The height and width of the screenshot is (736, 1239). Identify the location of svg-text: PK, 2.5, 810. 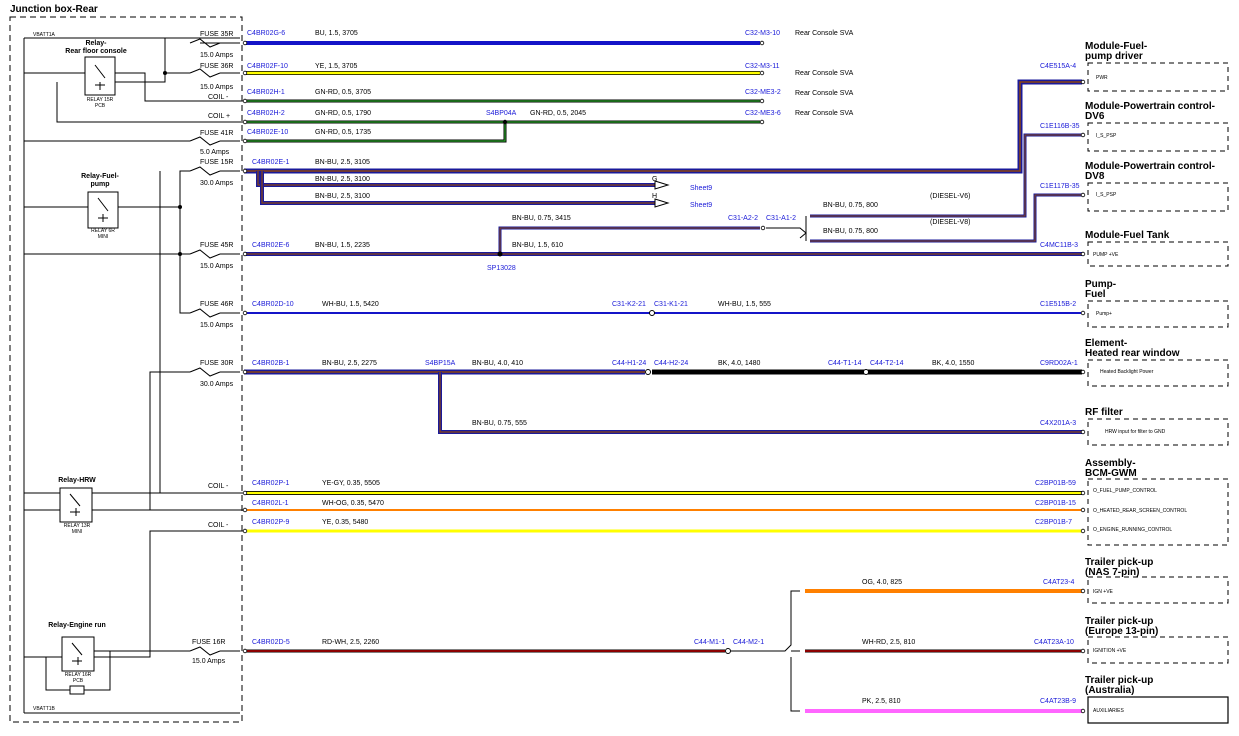
(881, 701).